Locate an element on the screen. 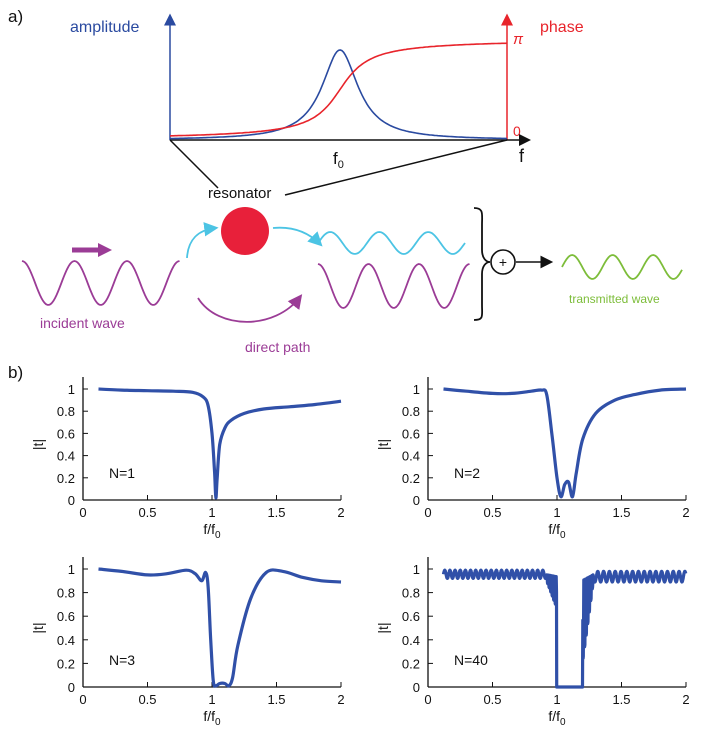 This screenshot has width=706, height=737. phase-curve is located at coordinates (338, 89).